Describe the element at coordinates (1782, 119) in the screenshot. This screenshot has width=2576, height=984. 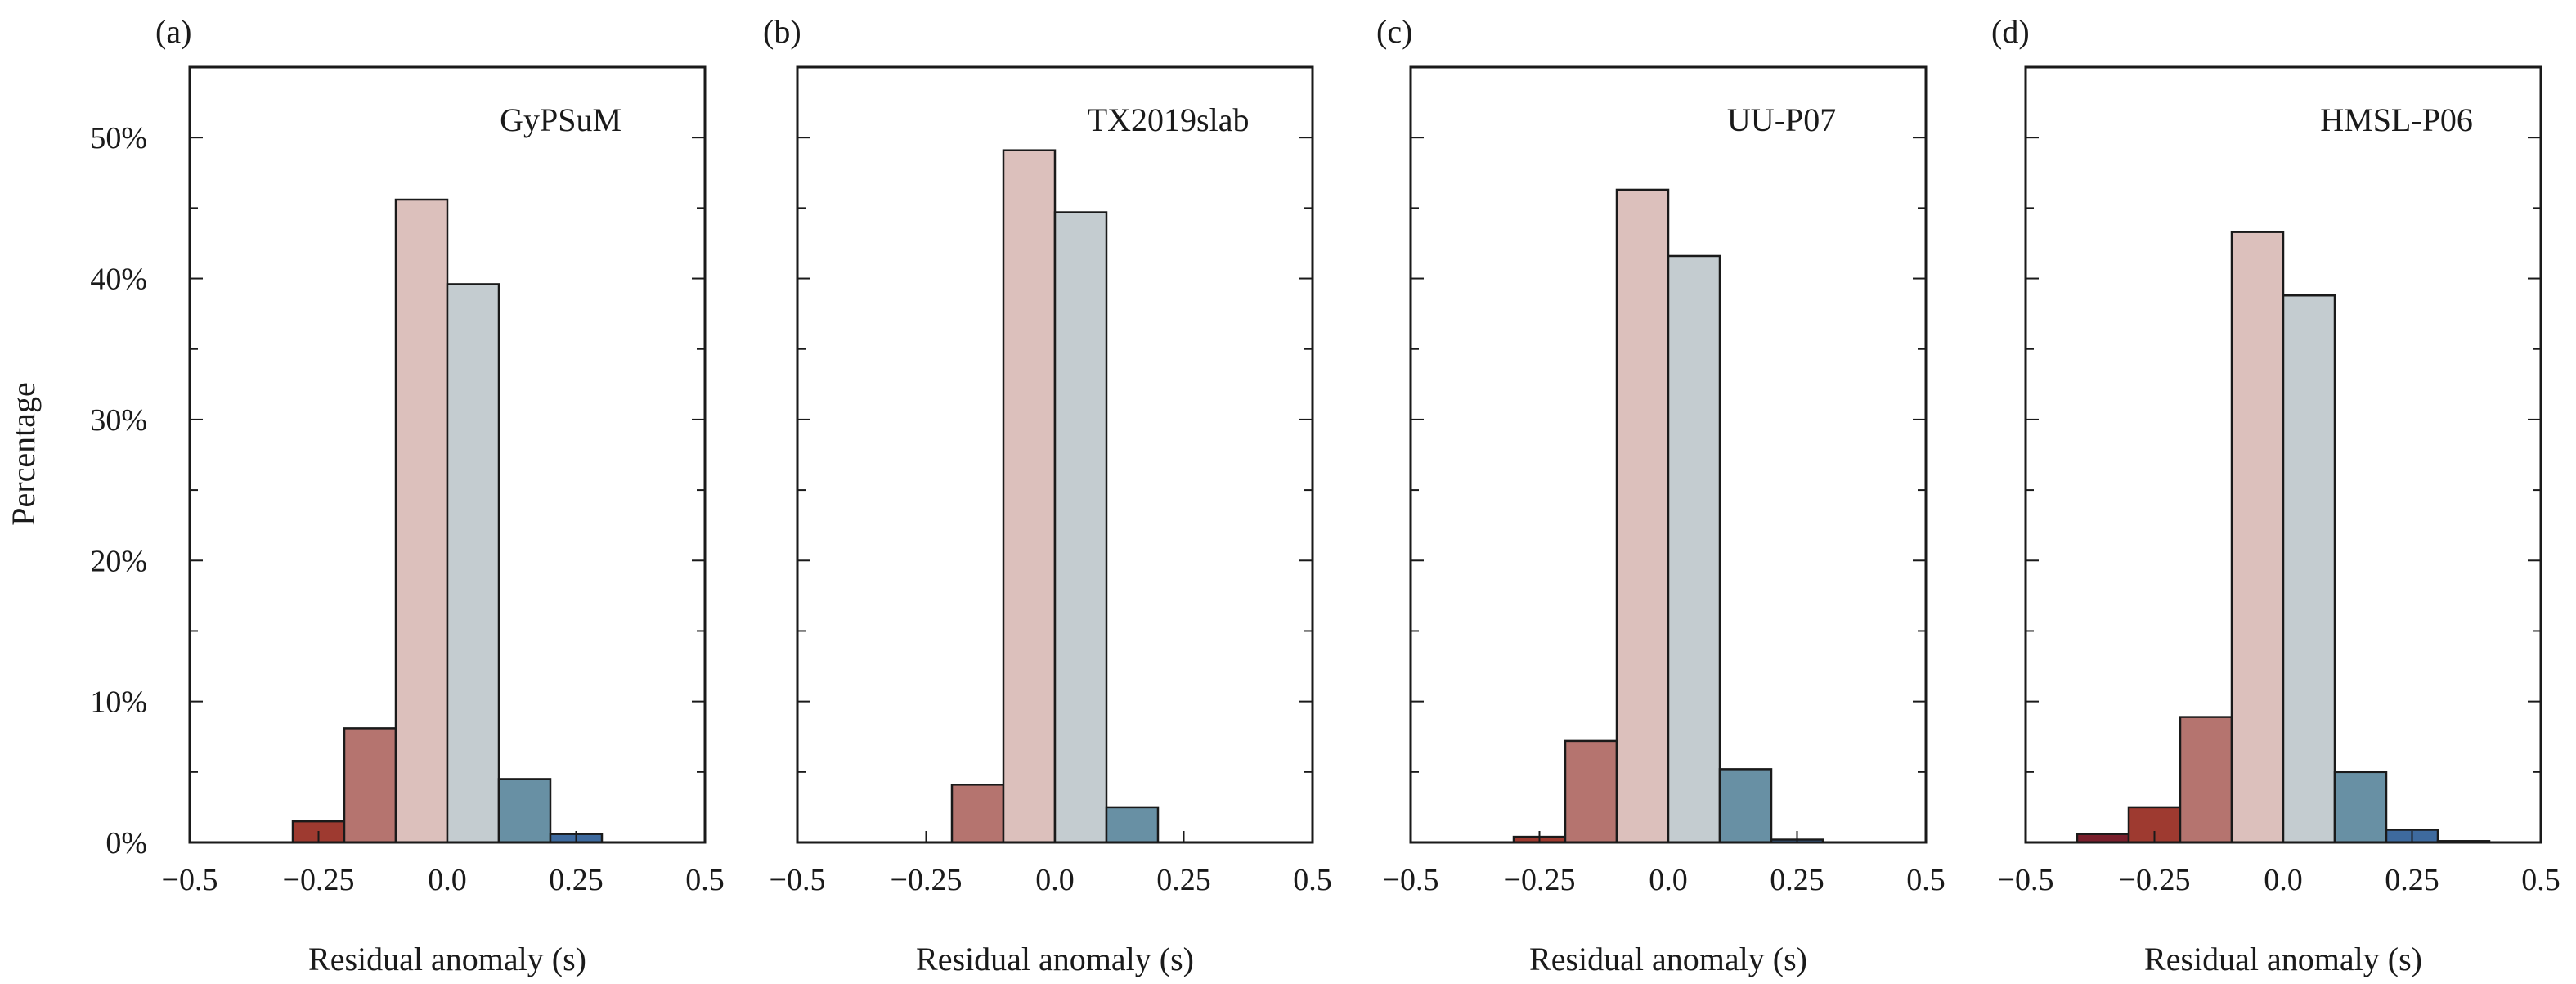
I see `model-name-label: UU-P07` at that location.